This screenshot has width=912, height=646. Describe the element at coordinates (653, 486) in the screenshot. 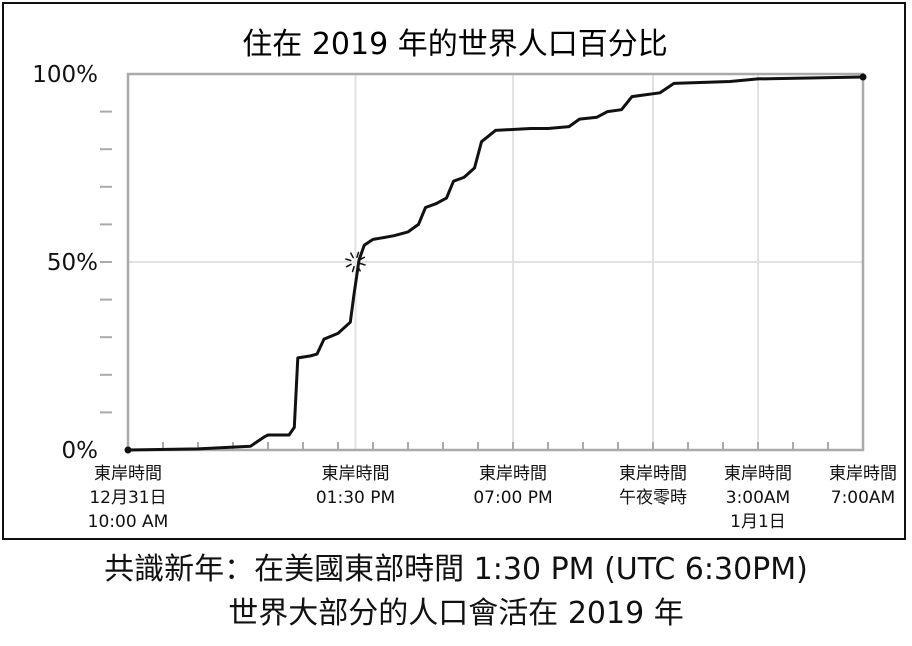

I see `x-tick-label-3: 東岸時間午夜零時` at that location.